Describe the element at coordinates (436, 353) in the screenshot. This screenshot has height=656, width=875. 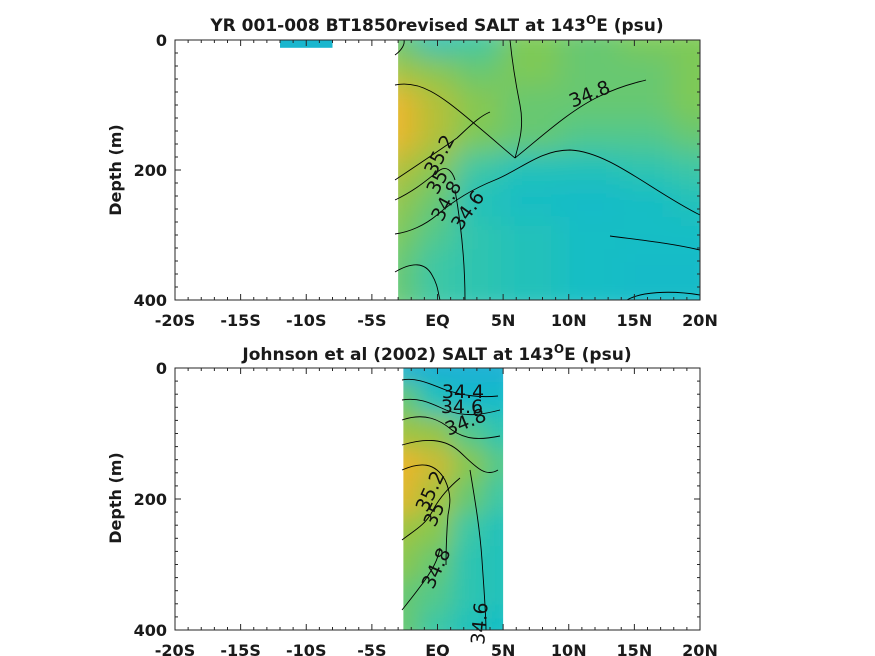
I see `chart-title: Johnson et al (2002) SALT at 143OE (psu)` at that location.